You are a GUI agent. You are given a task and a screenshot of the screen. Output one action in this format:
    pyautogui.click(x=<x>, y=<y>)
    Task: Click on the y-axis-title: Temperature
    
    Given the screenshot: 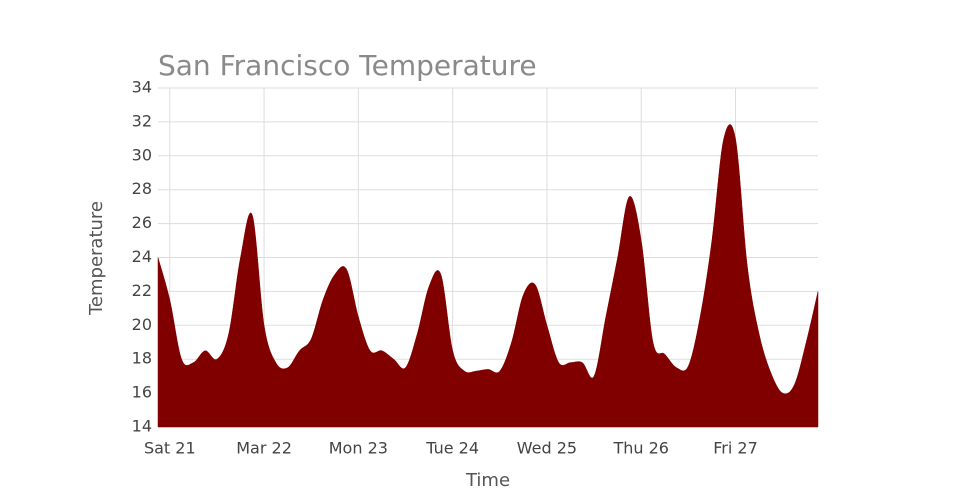 What is the action you would take?
    pyautogui.click(x=96, y=258)
    